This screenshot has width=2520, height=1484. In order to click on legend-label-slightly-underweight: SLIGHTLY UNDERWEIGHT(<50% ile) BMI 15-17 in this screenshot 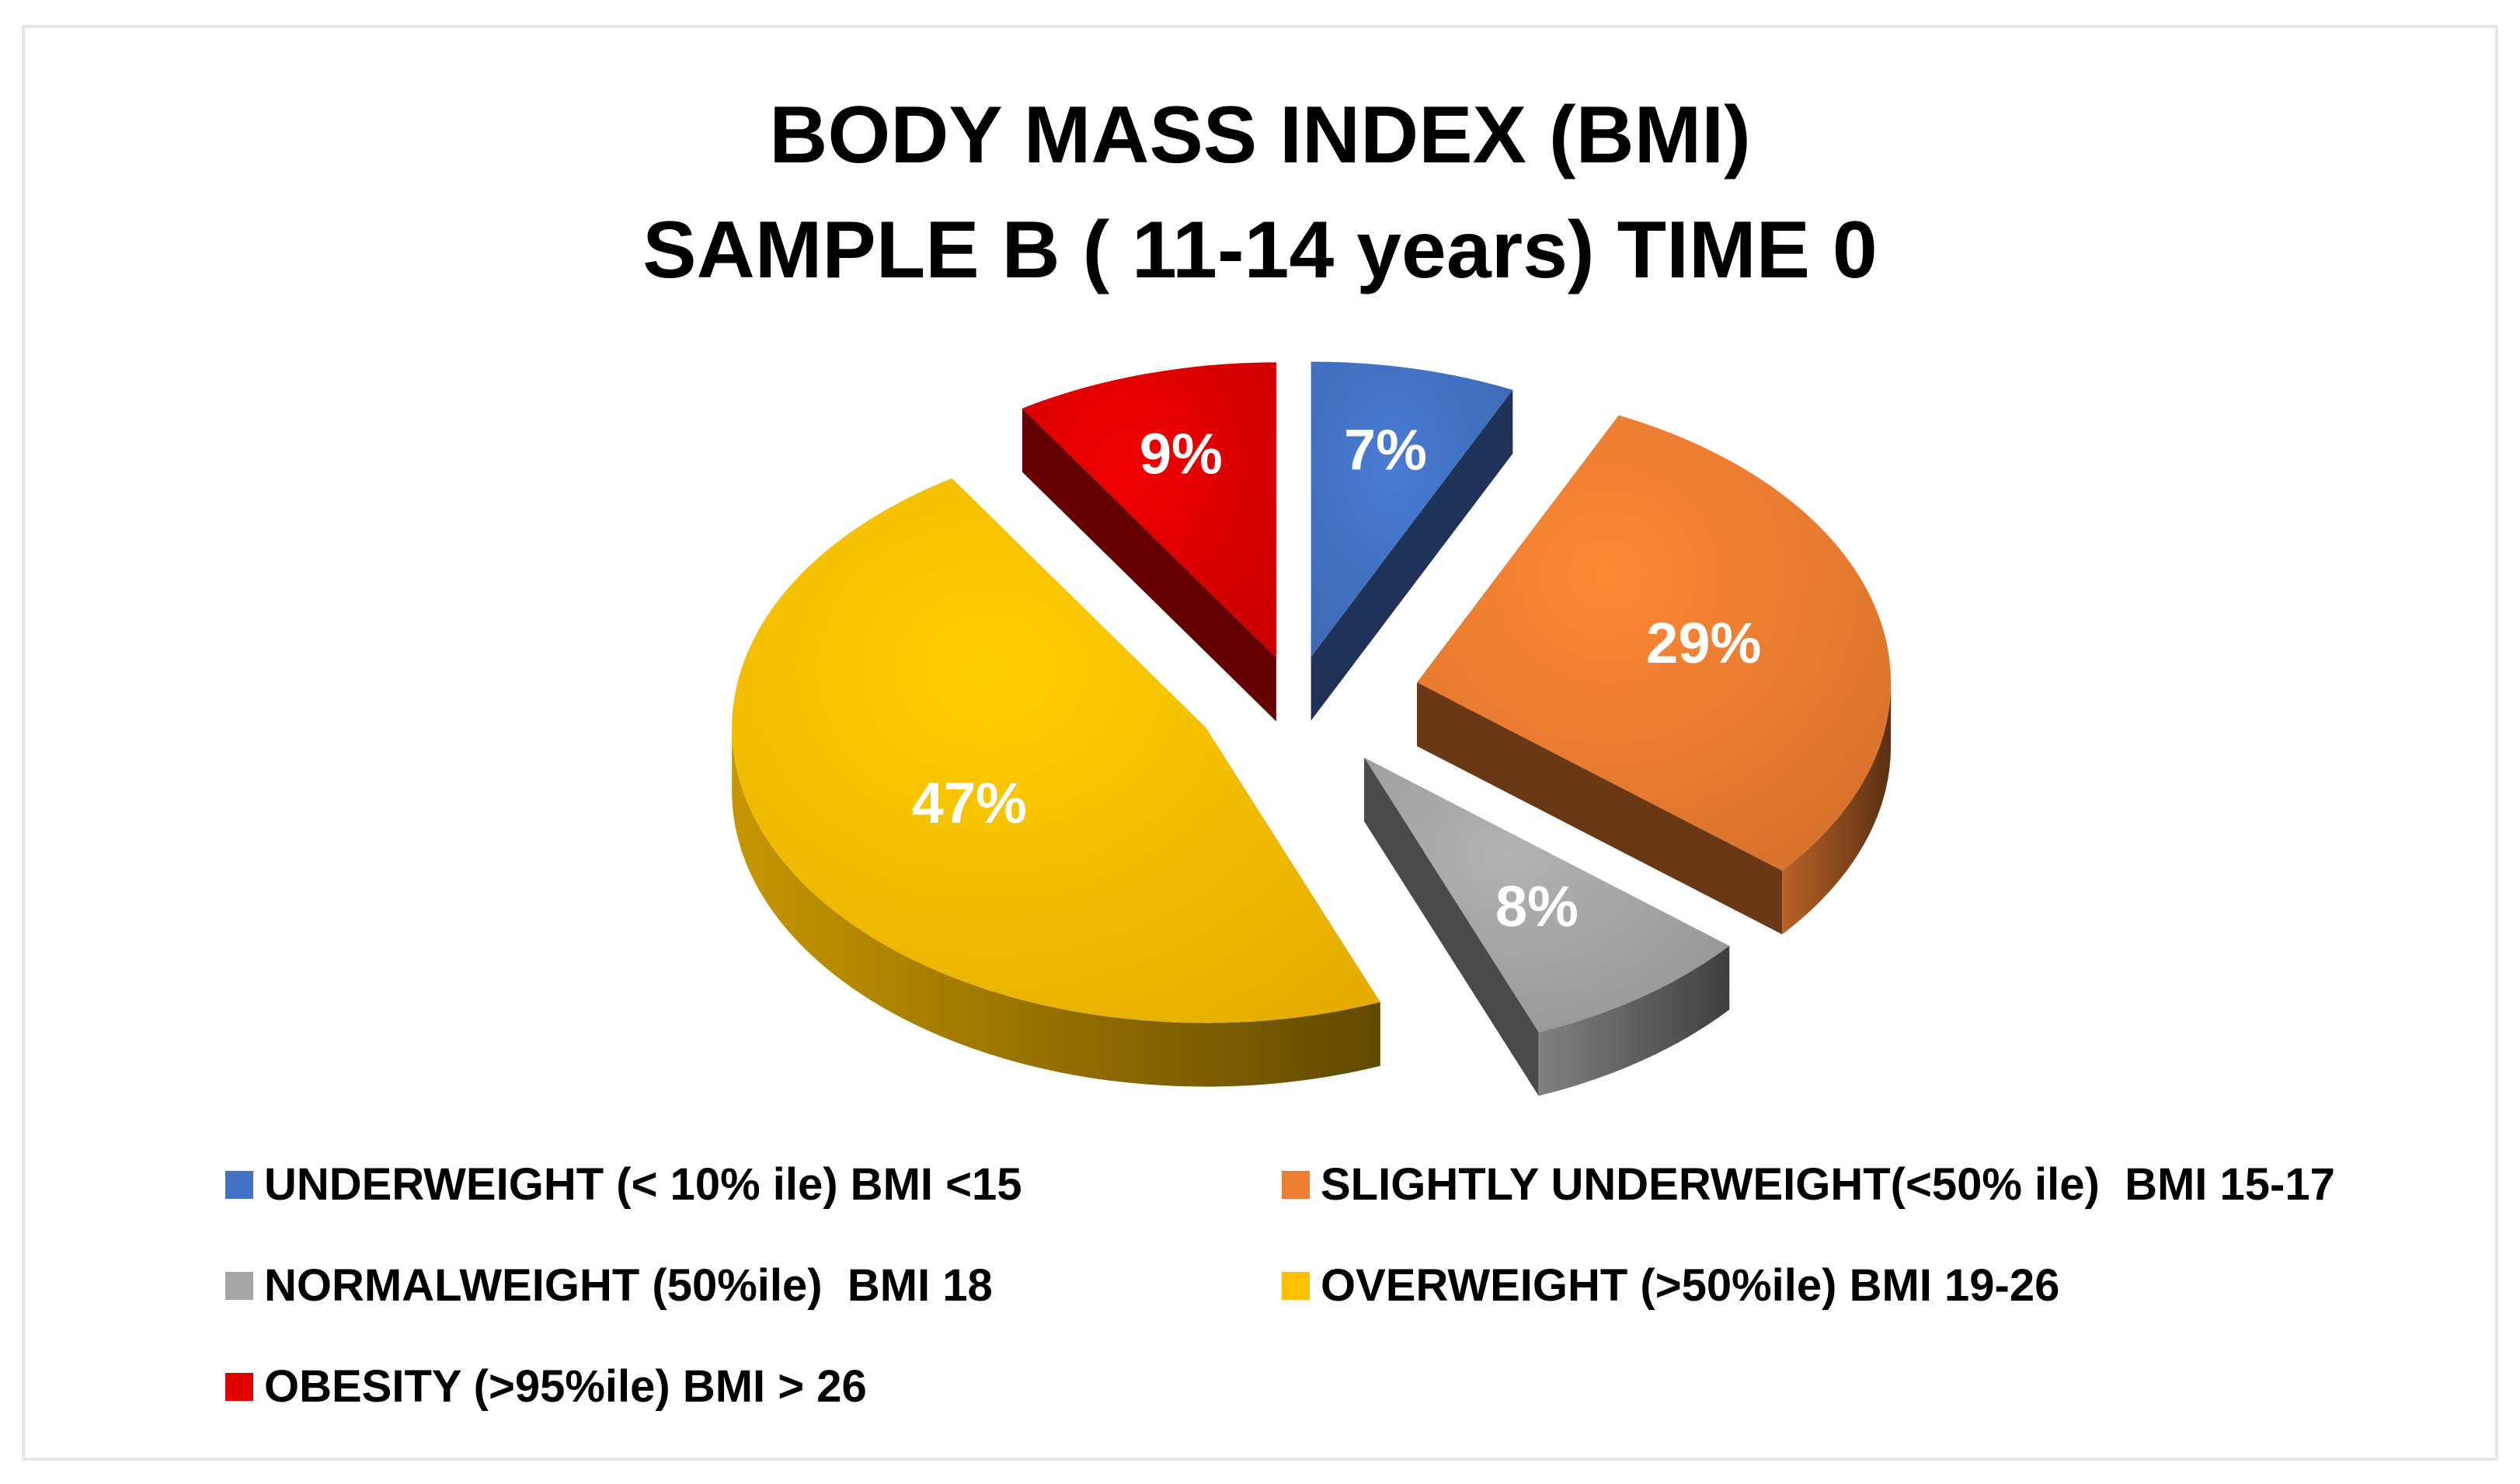, I will do `click(1828, 1184)`.